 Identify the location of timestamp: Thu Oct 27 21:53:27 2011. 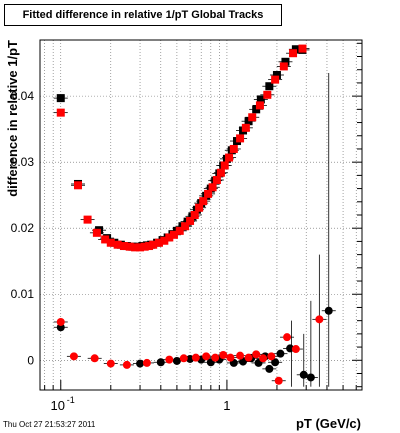
(49, 424).